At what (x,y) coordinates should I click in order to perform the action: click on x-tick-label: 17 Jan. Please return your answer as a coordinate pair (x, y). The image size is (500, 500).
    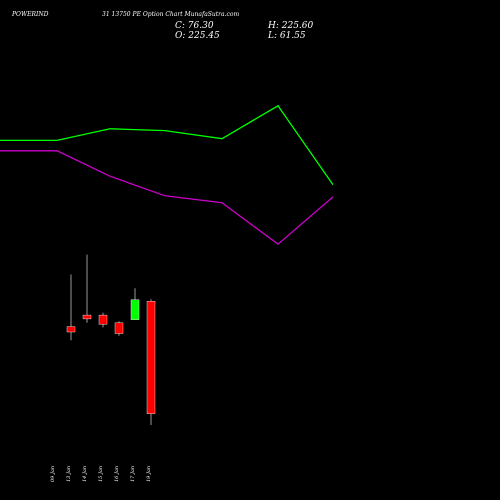
    Looking at the image, I should click on (133, 474).